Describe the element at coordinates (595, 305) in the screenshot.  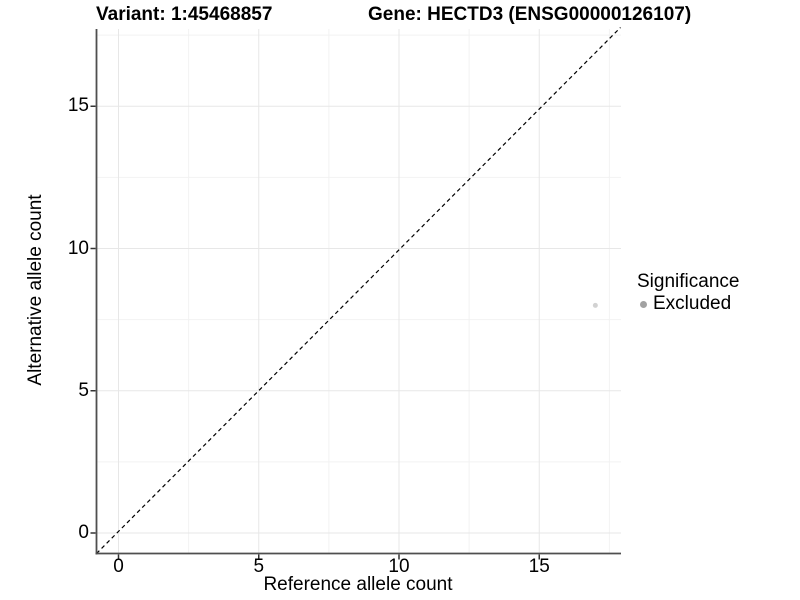
I see `data-point` at that location.